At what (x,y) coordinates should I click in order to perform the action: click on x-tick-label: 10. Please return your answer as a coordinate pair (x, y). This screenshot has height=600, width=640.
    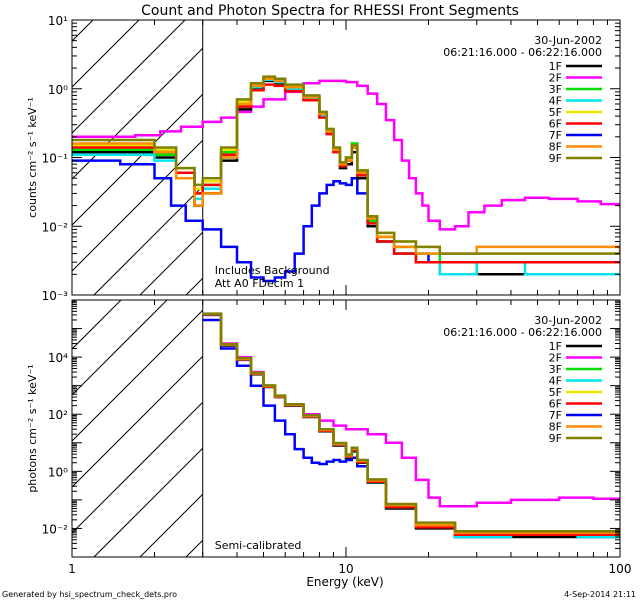
    Looking at the image, I should click on (345, 569).